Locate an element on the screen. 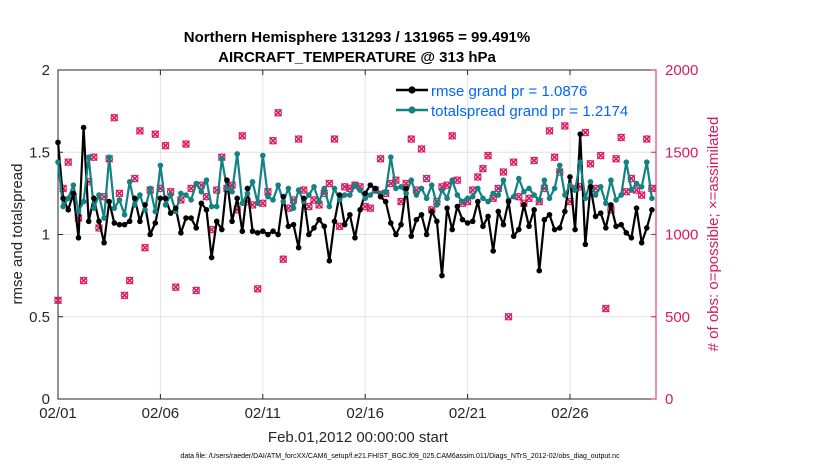  y-tick-label: 1 is located at coordinates (46, 235).